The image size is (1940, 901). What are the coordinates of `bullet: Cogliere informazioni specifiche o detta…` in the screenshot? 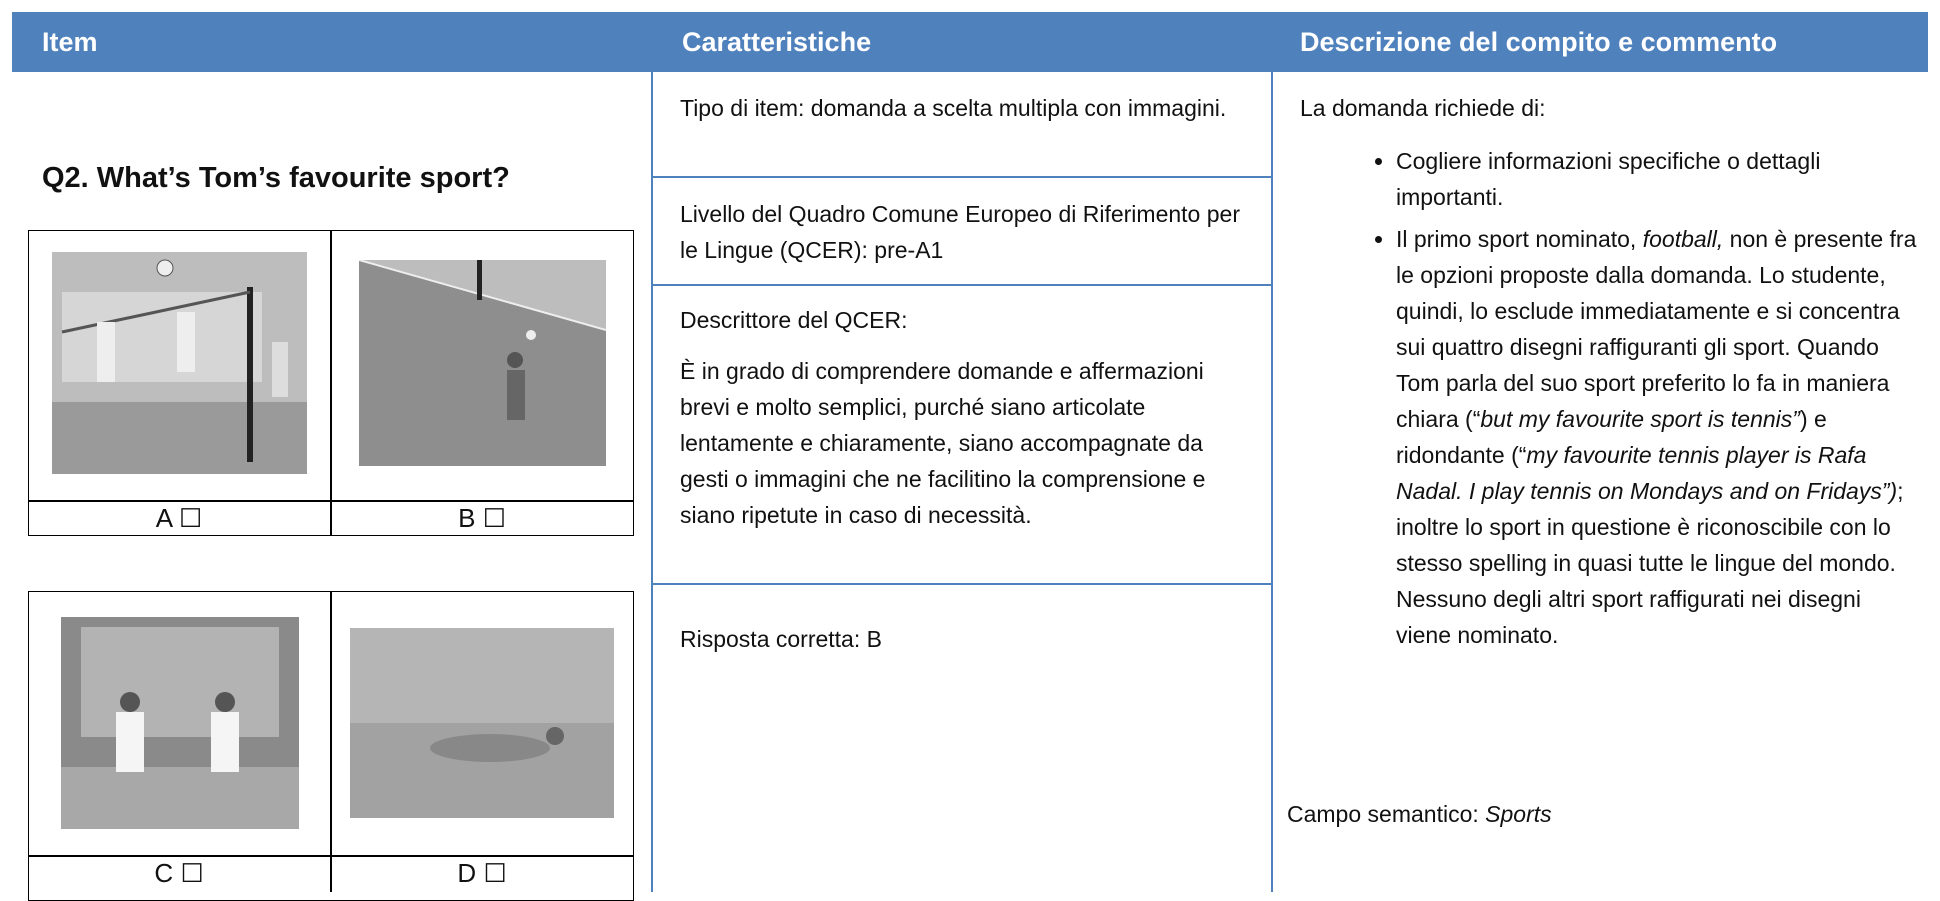 It's located at (1658, 179).